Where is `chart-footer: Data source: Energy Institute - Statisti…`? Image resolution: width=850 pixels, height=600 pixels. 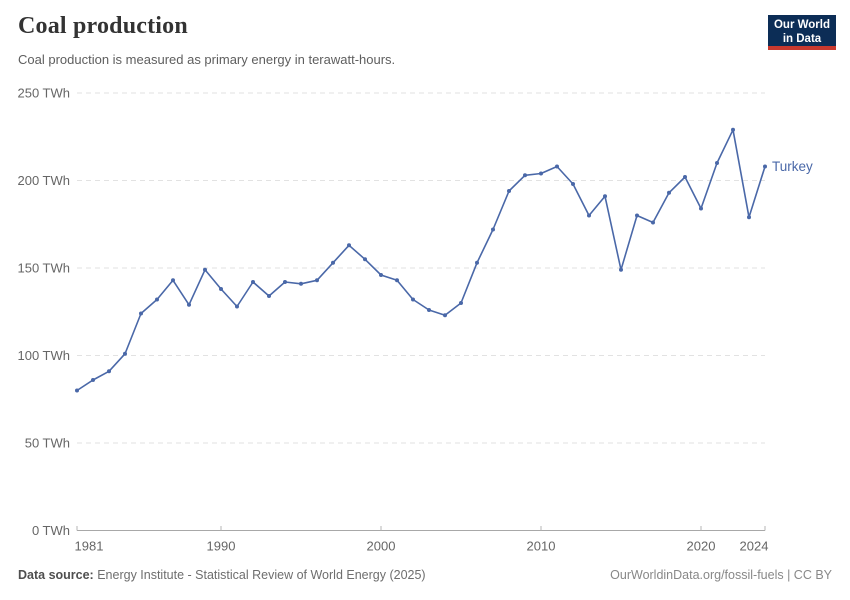
chart-footer: Data source: Energy Institute - Statisti… is located at coordinates (425, 575).